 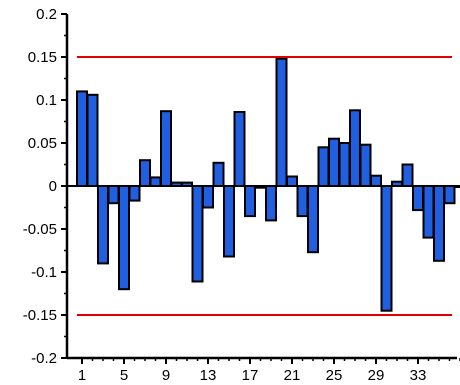 I want to click on y-tick-label: 0.15, so click(x=42, y=57).